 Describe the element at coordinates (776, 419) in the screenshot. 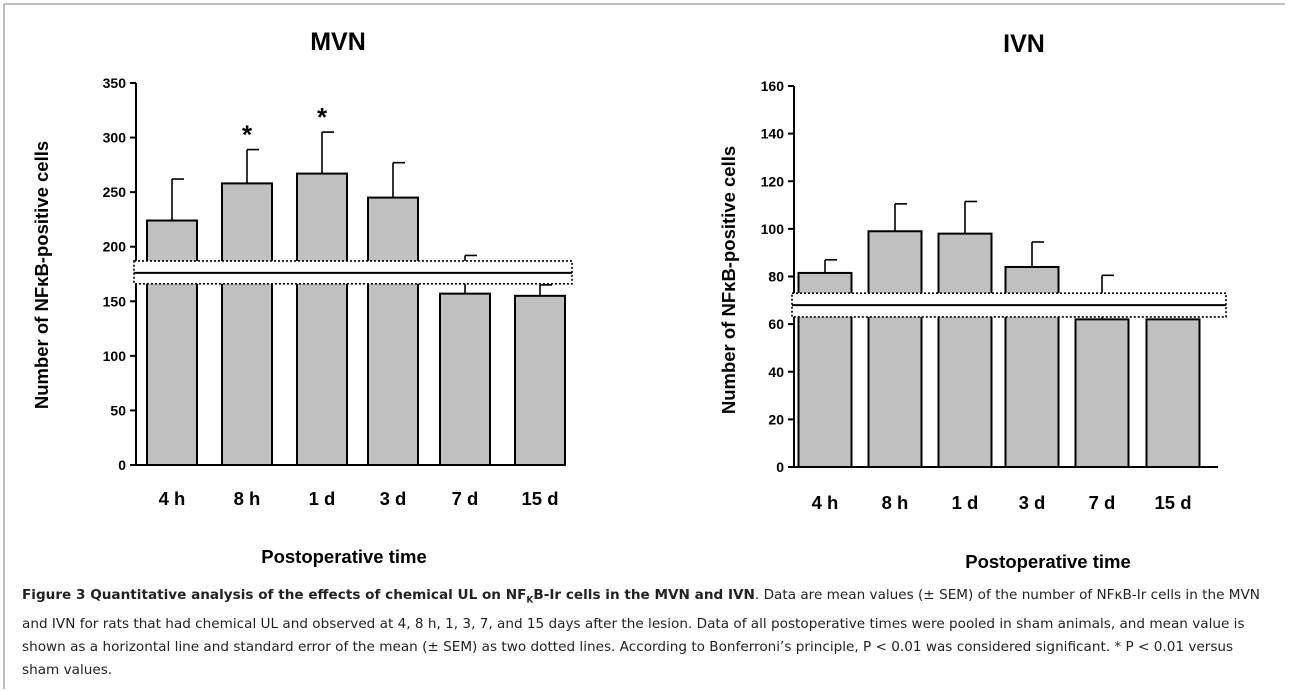

I see `y-tick-label: 20` at that location.